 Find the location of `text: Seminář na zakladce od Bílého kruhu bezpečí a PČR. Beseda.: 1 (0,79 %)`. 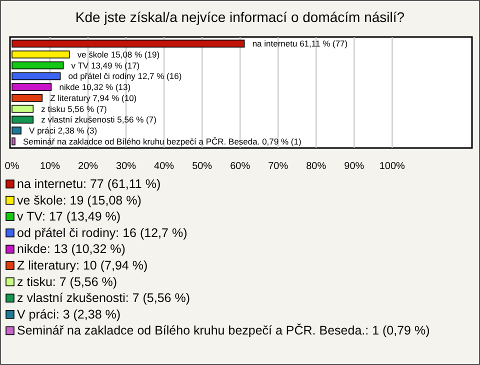

text: Seminář na zakladce od Bílého kruhu bezpečí a PČR. Beseda.: 1 (0,79 %) is located at coordinates (223, 331).